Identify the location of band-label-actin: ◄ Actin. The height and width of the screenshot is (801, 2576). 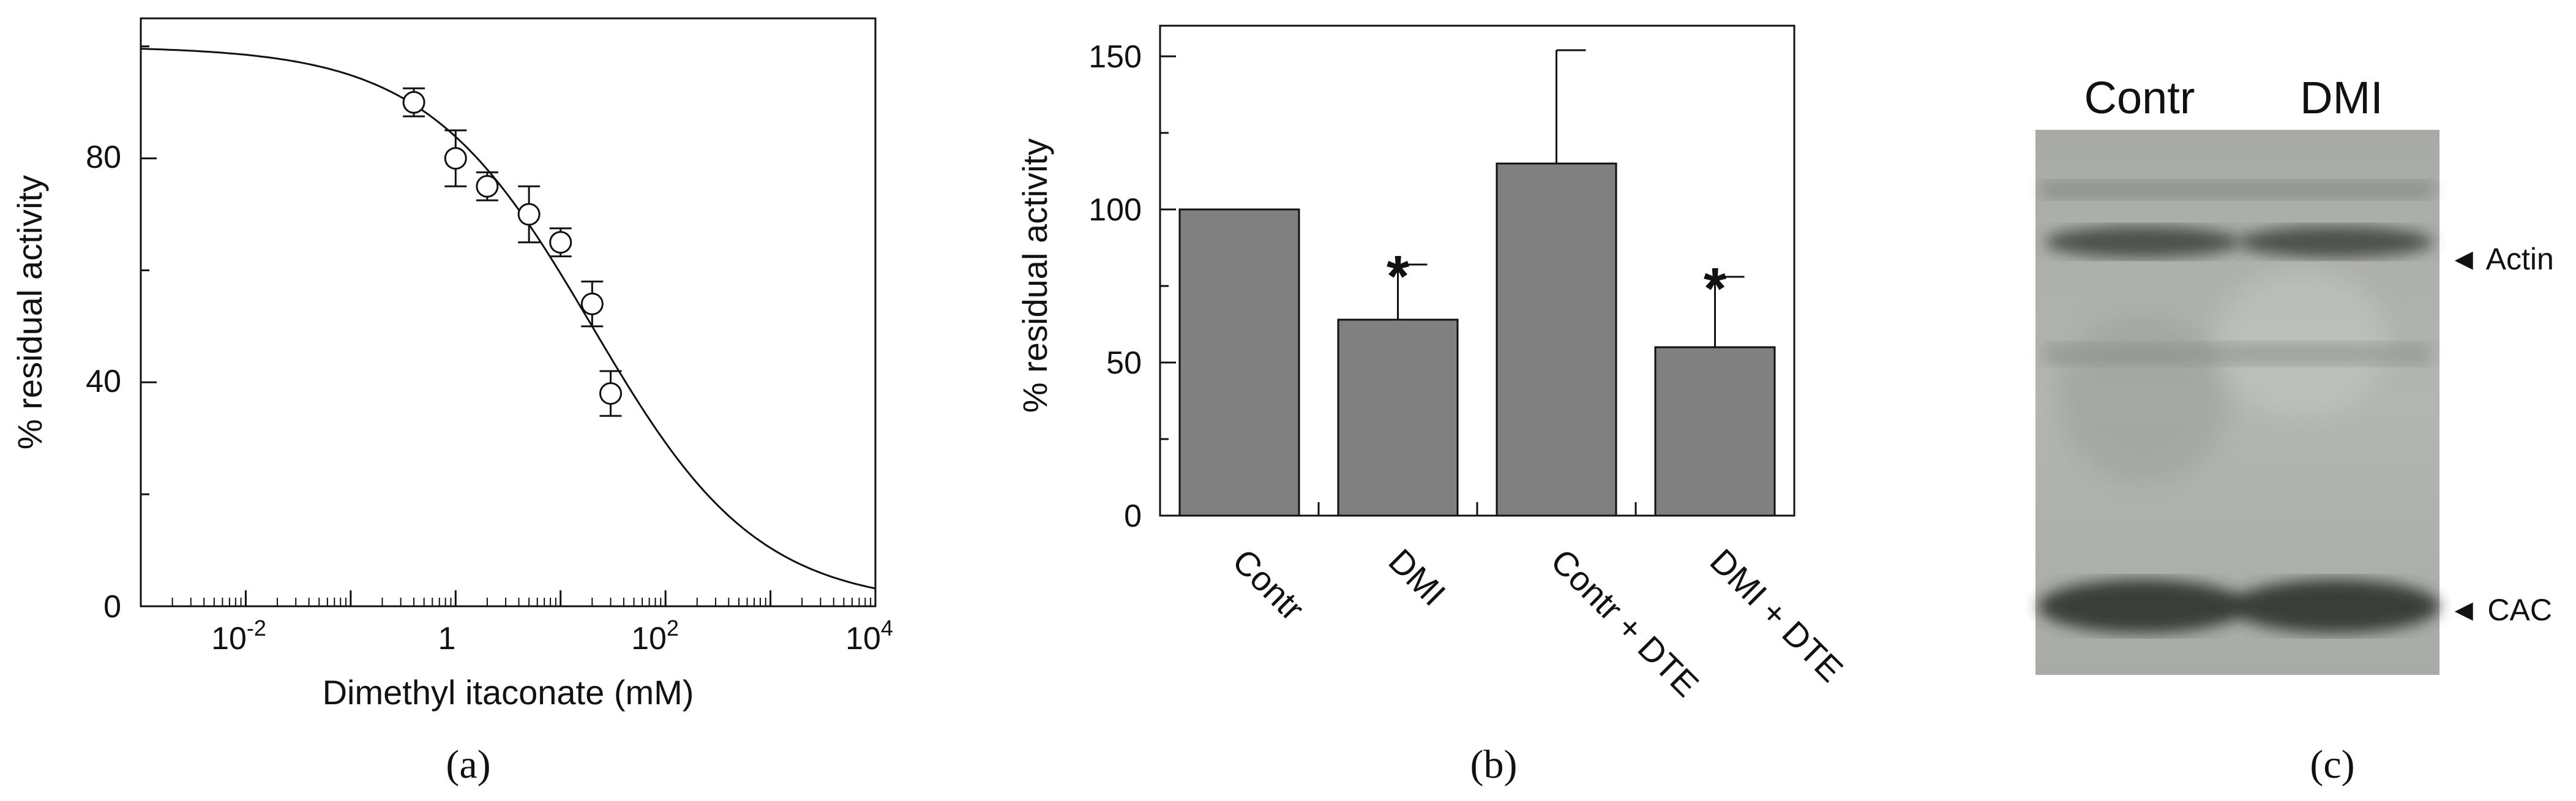
(2502, 259).